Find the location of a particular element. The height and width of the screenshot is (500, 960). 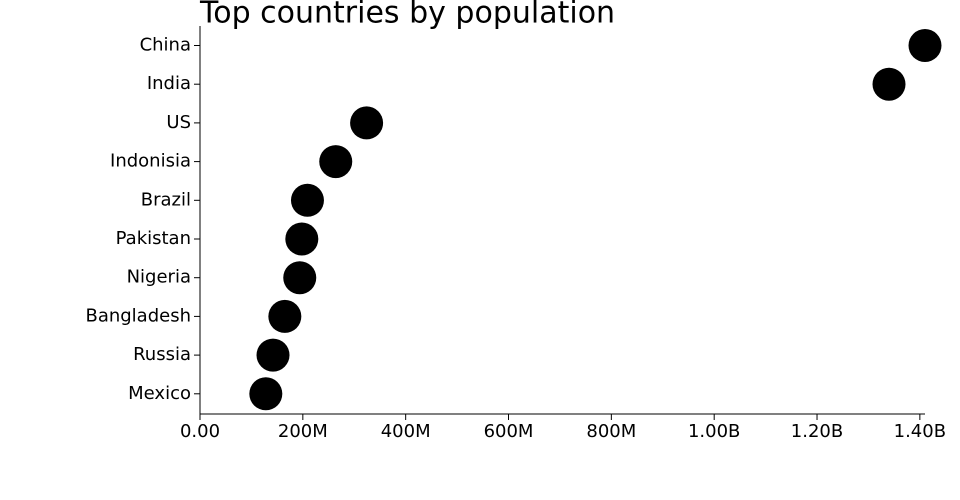

x-tick-label: 0.00 is located at coordinates (200, 431).